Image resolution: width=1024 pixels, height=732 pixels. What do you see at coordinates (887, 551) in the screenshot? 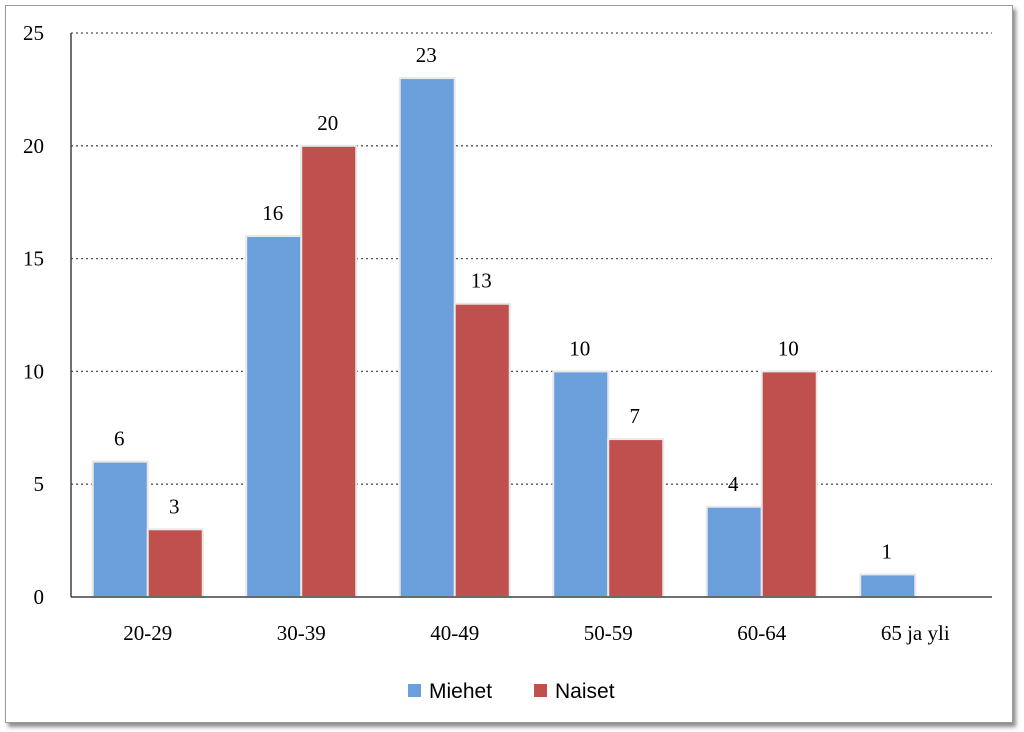
I see `data-label: 1` at bounding box center [887, 551].